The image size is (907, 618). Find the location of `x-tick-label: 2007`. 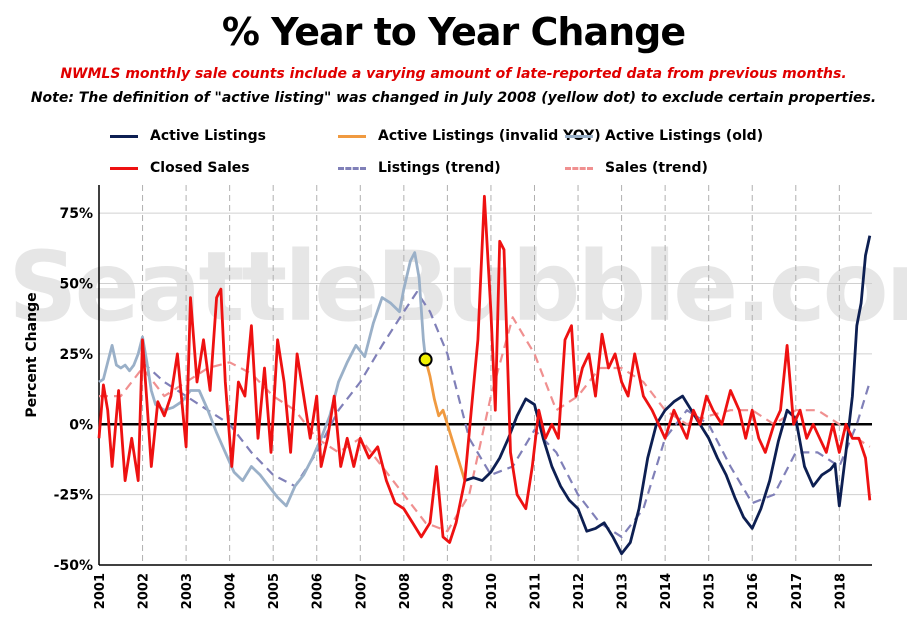

x-tick-label: 2007 is located at coordinates (361, 591).